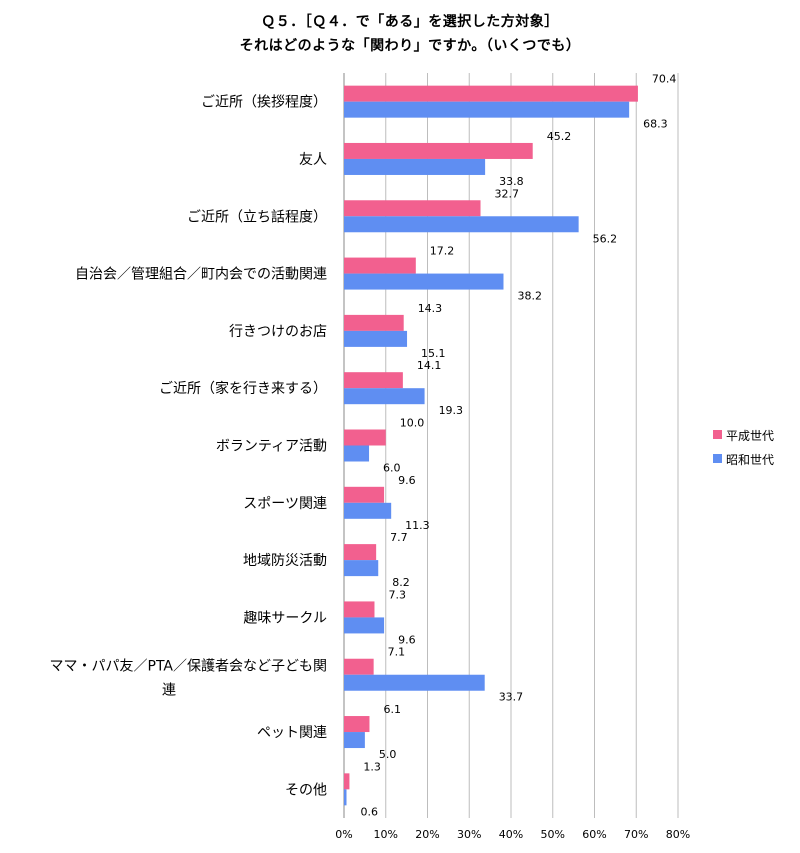 The width and height of the screenshot is (800, 853). What do you see at coordinates (388, 754) in the screenshot?
I see `data-label: 5.0` at bounding box center [388, 754].